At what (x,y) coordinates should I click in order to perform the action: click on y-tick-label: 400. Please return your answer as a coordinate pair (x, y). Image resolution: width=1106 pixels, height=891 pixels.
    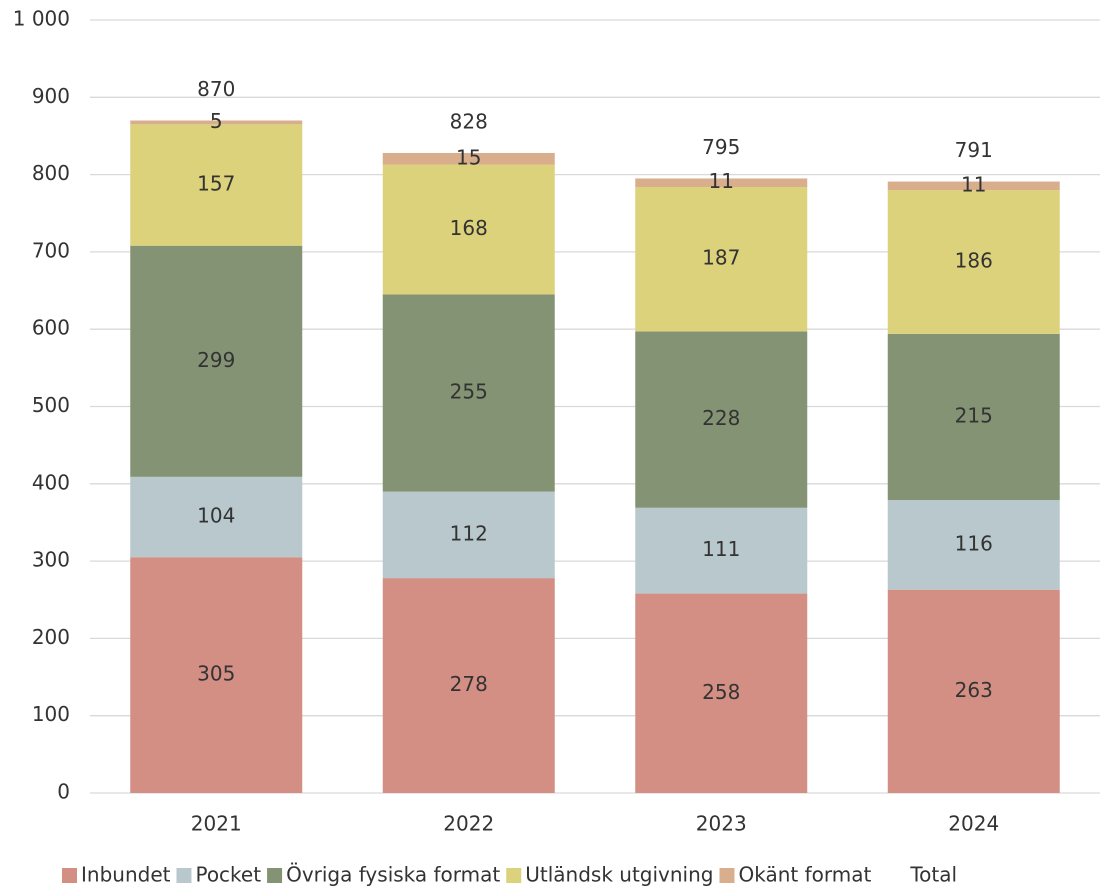
    Looking at the image, I should click on (51, 482).